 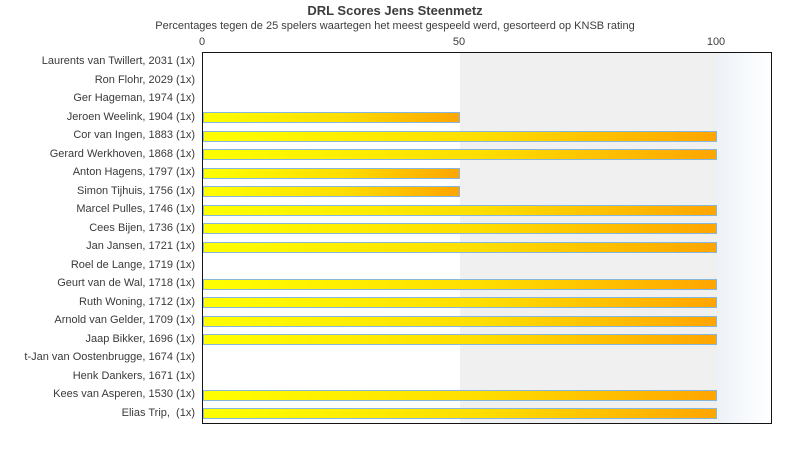 What do you see at coordinates (126, 283) in the screenshot?
I see `category-label: Geurt van de Wal, 1718 (1x)` at bounding box center [126, 283].